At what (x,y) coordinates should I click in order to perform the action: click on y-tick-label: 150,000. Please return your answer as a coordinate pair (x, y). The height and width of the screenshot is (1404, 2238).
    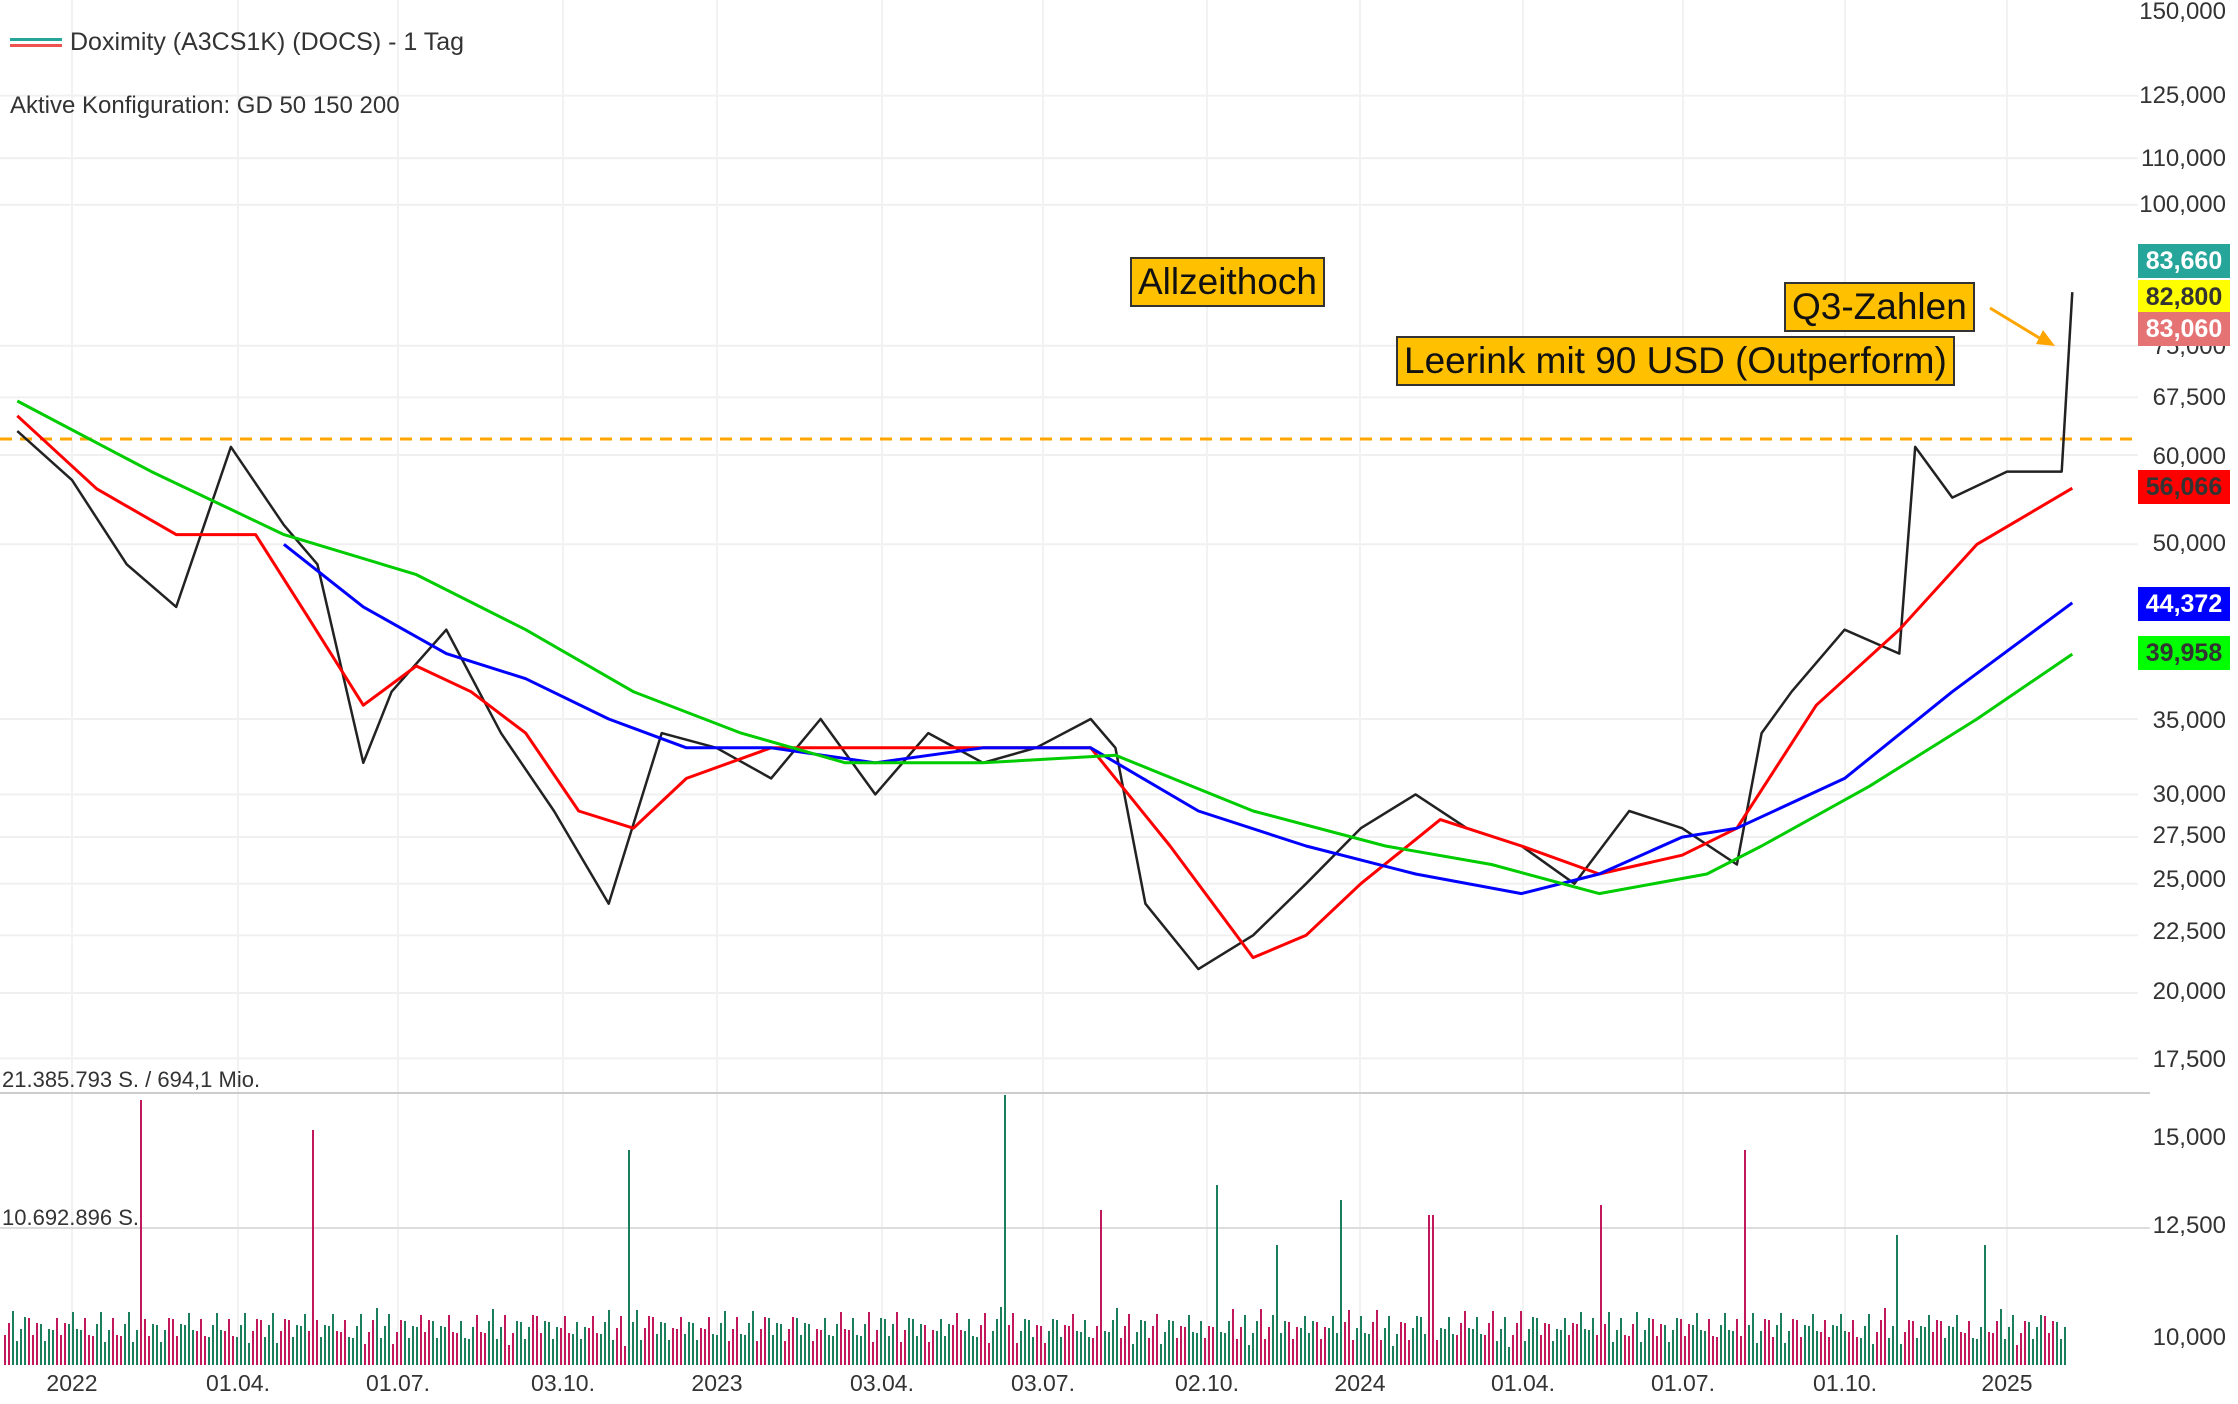
    Looking at the image, I should click on (2182, 12).